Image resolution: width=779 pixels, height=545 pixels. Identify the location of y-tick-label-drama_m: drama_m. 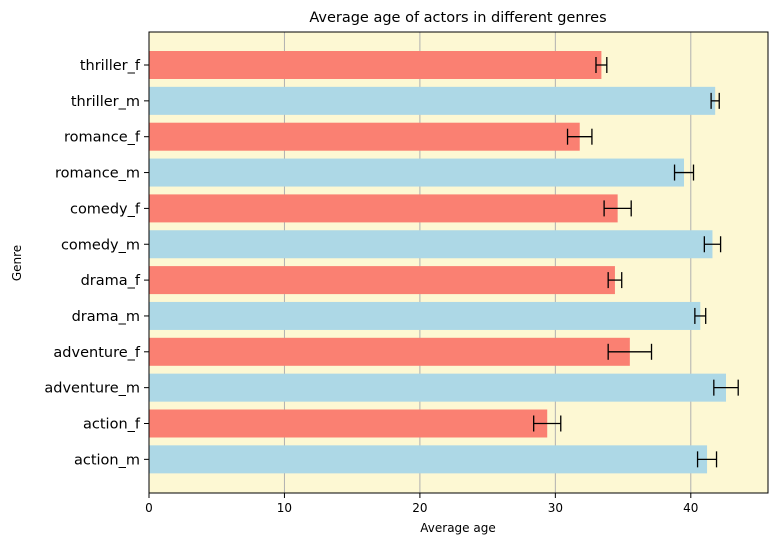
(106, 317).